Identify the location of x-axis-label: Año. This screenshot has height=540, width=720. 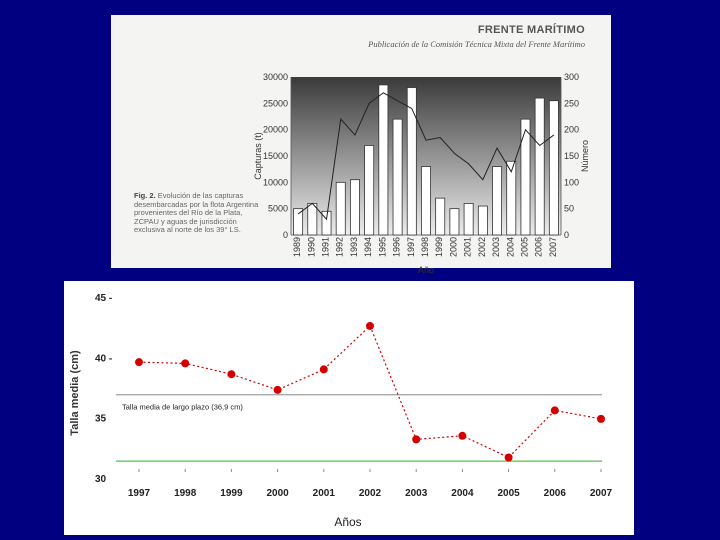
(426, 270).